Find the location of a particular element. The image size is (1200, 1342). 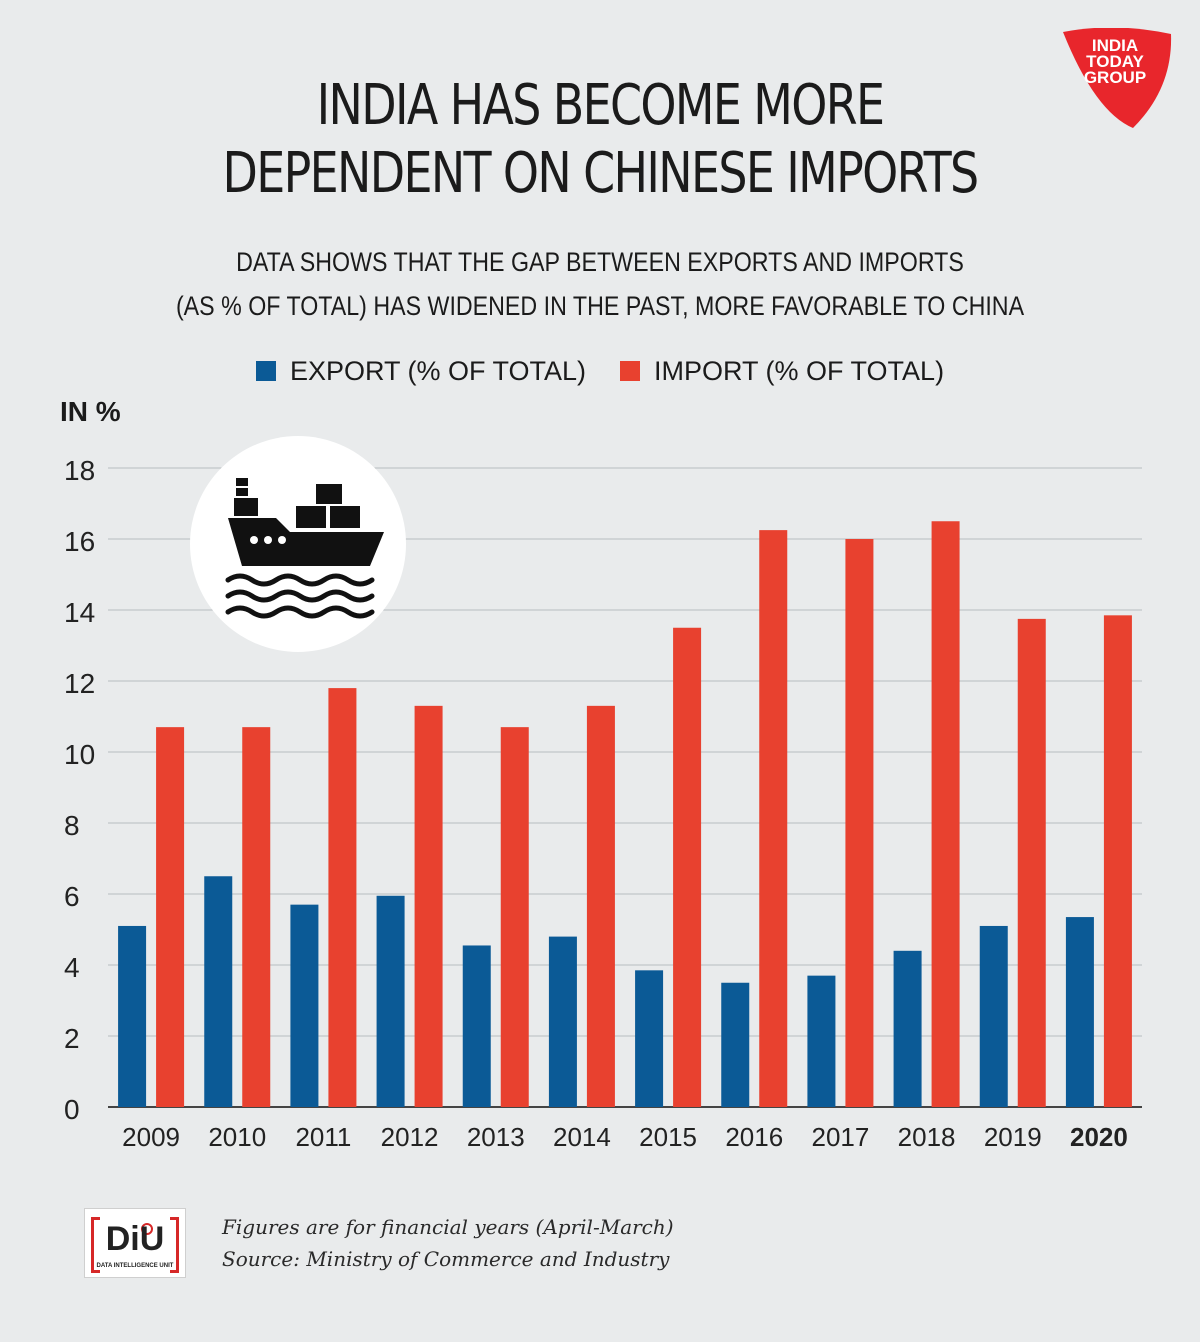

chart-legend: EXPORT (% OF TOTAL) IMPORT (% OF TOTAL) is located at coordinates (600, 371).